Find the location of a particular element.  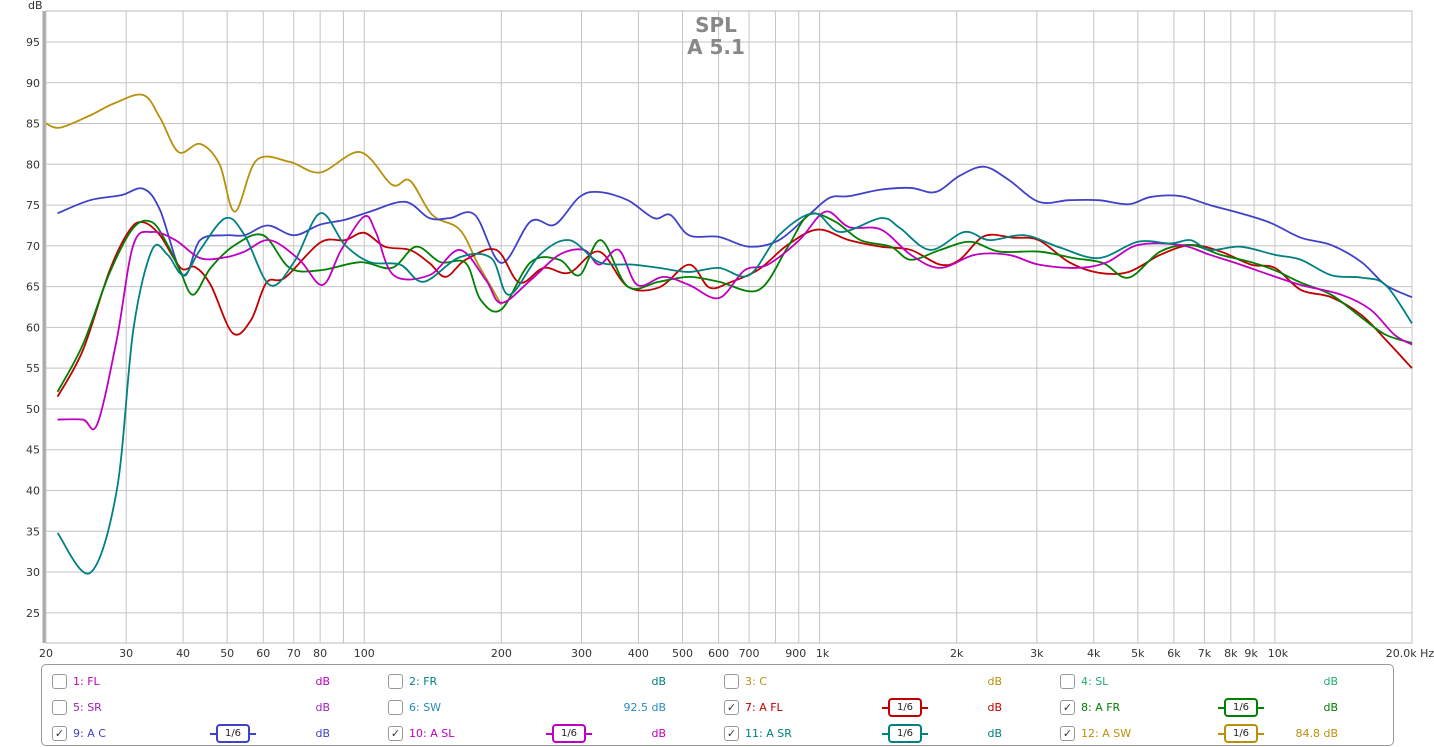

x-tick-label: 200 is located at coordinates (501, 653).